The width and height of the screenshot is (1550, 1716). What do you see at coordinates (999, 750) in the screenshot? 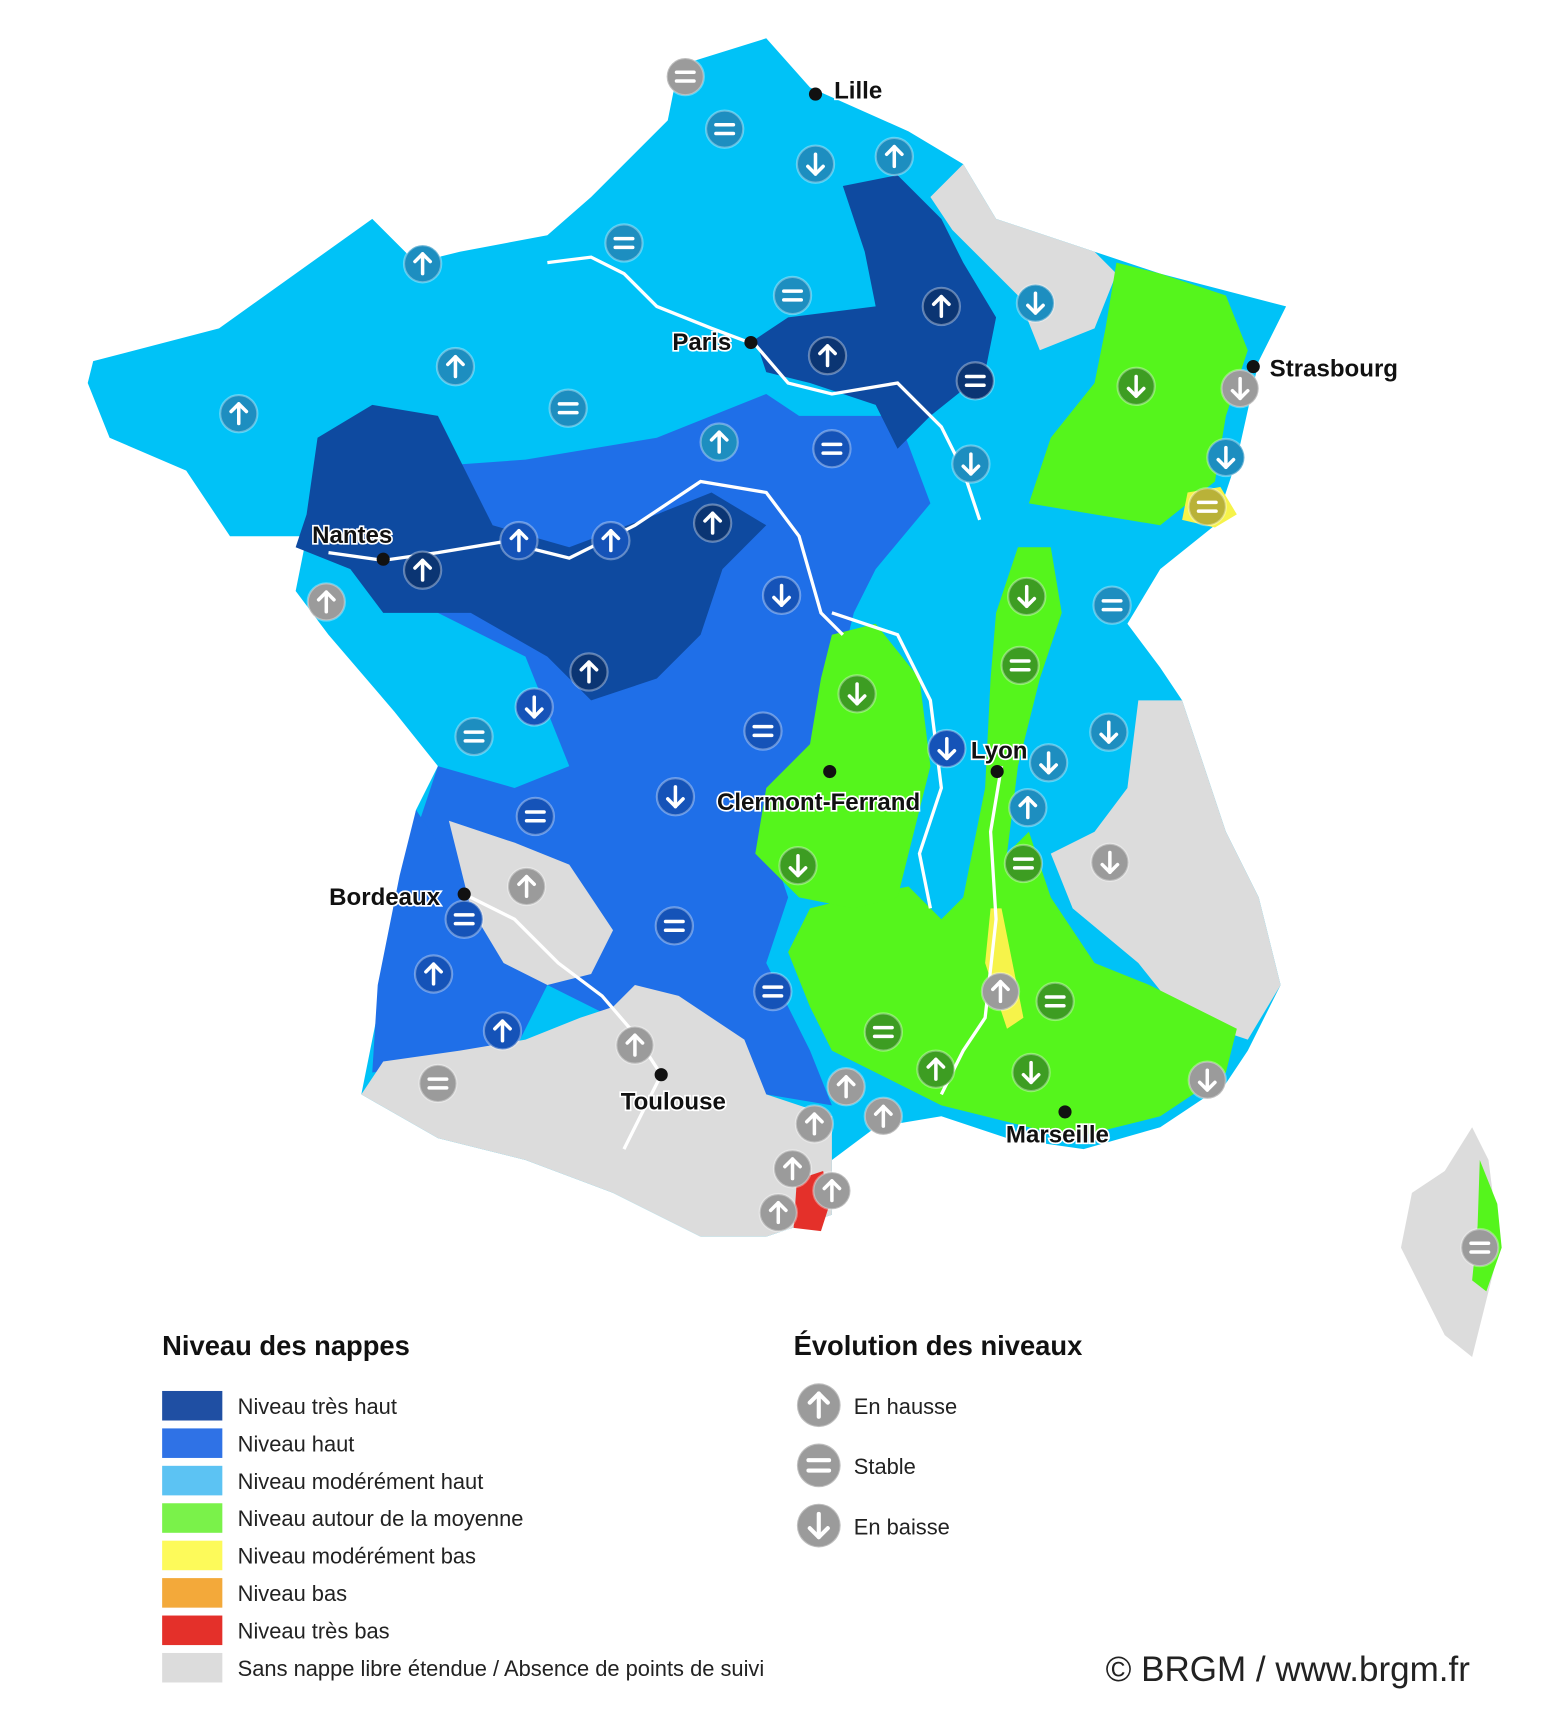
I see `city-label: Lyon` at bounding box center [999, 750].